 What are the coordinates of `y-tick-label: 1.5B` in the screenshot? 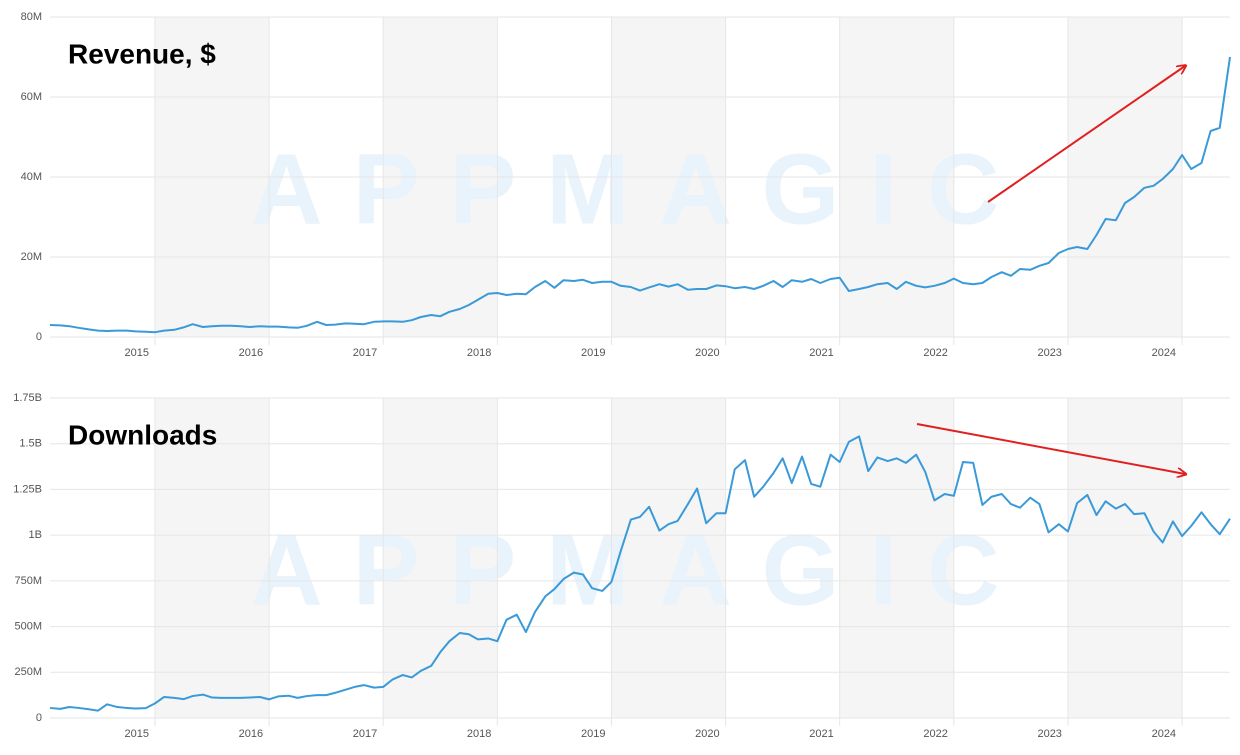 It's located at (30, 444).